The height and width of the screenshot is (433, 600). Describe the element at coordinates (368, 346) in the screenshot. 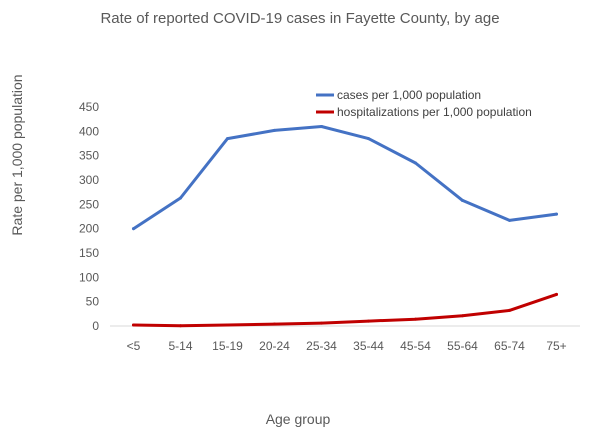

I see `x-tick-label: 35-44` at that location.